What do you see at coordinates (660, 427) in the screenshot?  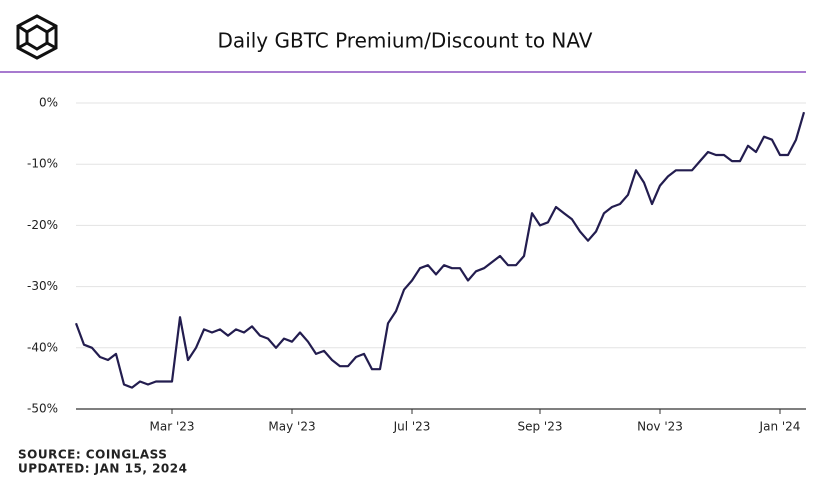 I see `x-tick-label: Nov '23` at bounding box center [660, 427].